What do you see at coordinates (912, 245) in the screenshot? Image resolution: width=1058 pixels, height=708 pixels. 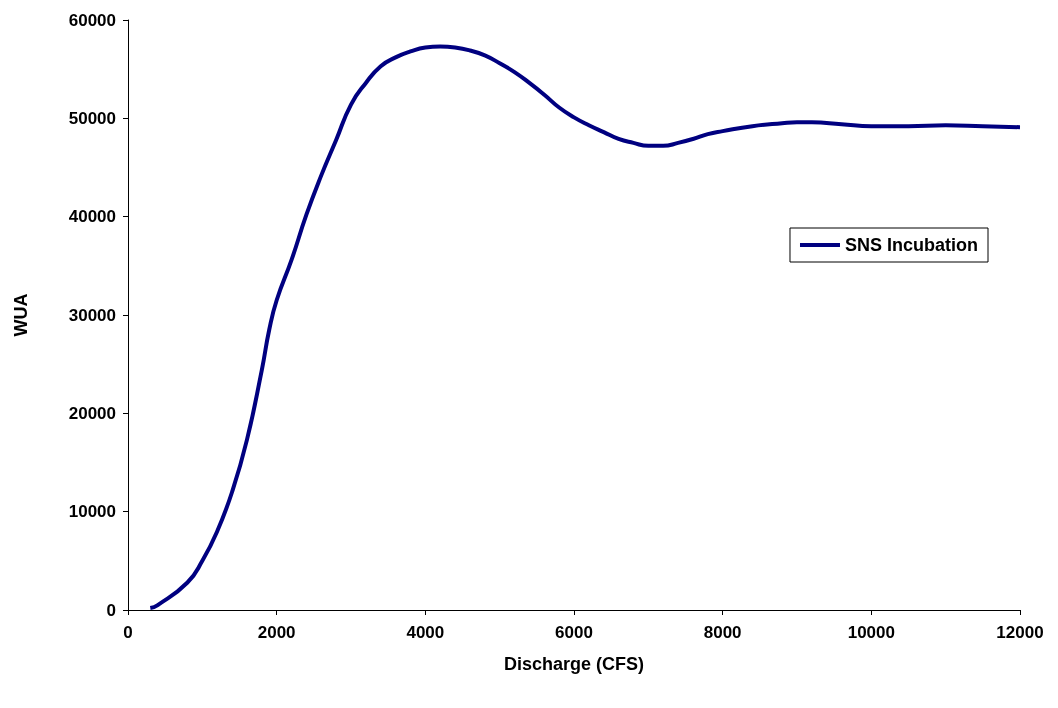 I see `legend-label: SNS Incubation` at bounding box center [912, 245].